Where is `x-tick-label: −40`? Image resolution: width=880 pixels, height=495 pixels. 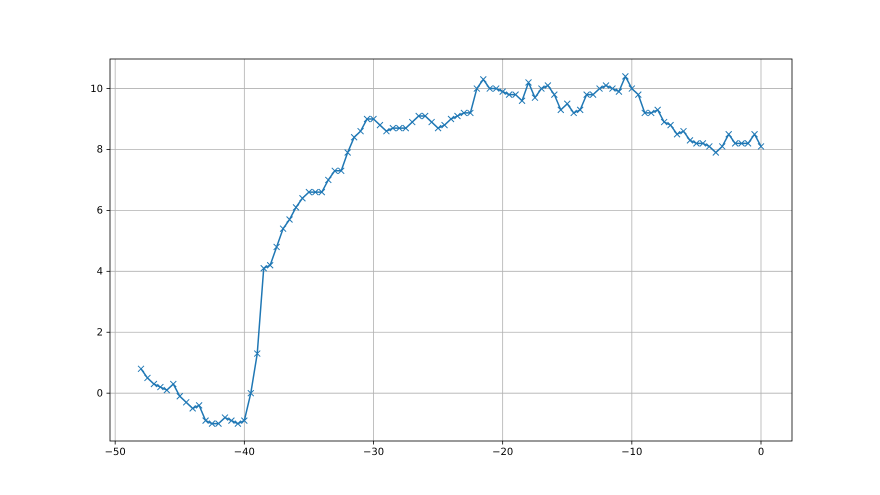 x-tick-label: −40 is located at coordinates (244, 452).